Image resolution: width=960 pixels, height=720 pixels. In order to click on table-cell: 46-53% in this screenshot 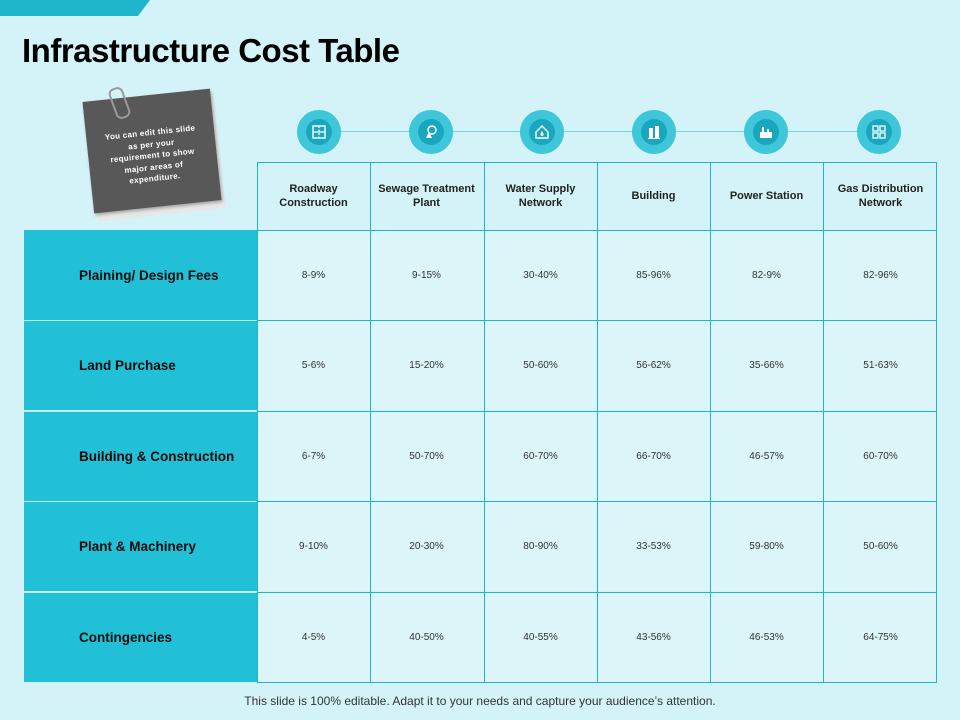, I will do `click(766, 637)`.